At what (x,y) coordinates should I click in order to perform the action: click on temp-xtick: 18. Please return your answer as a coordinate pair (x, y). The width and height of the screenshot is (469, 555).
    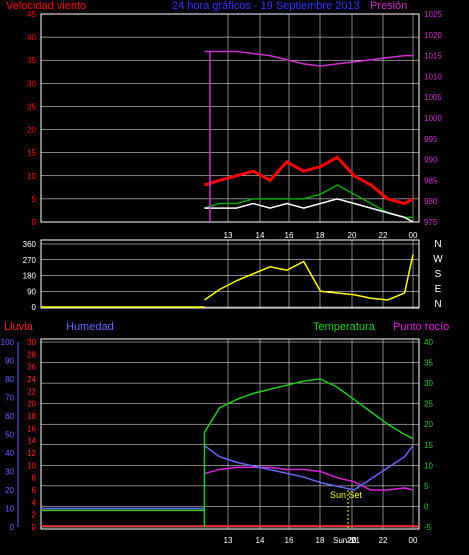
    Looking at the image, I should click on (320, 540).